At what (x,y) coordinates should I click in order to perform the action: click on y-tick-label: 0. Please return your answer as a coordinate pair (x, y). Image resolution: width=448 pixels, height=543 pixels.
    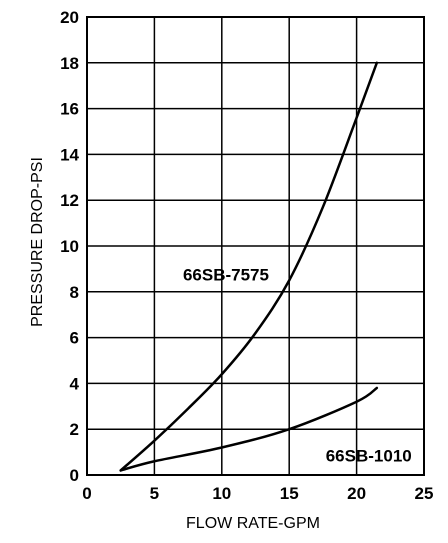
    Looking at the image, I should click on (74, 475).